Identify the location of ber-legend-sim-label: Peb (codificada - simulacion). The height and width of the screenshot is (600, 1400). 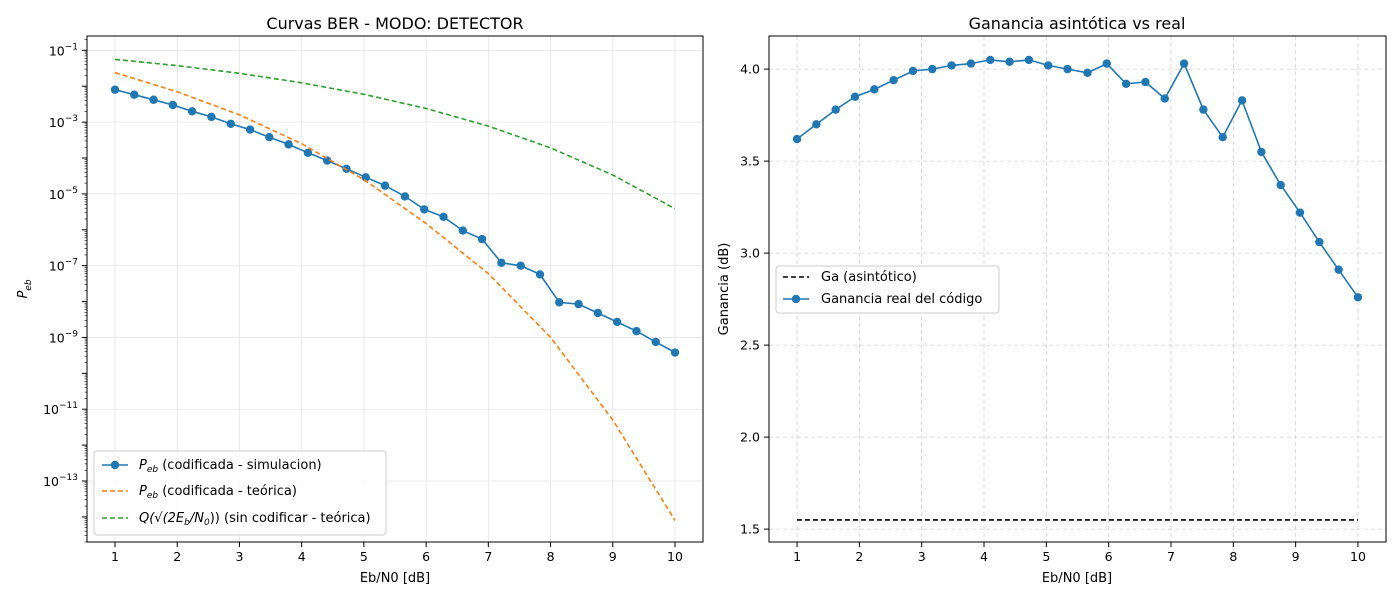
(230, 466).